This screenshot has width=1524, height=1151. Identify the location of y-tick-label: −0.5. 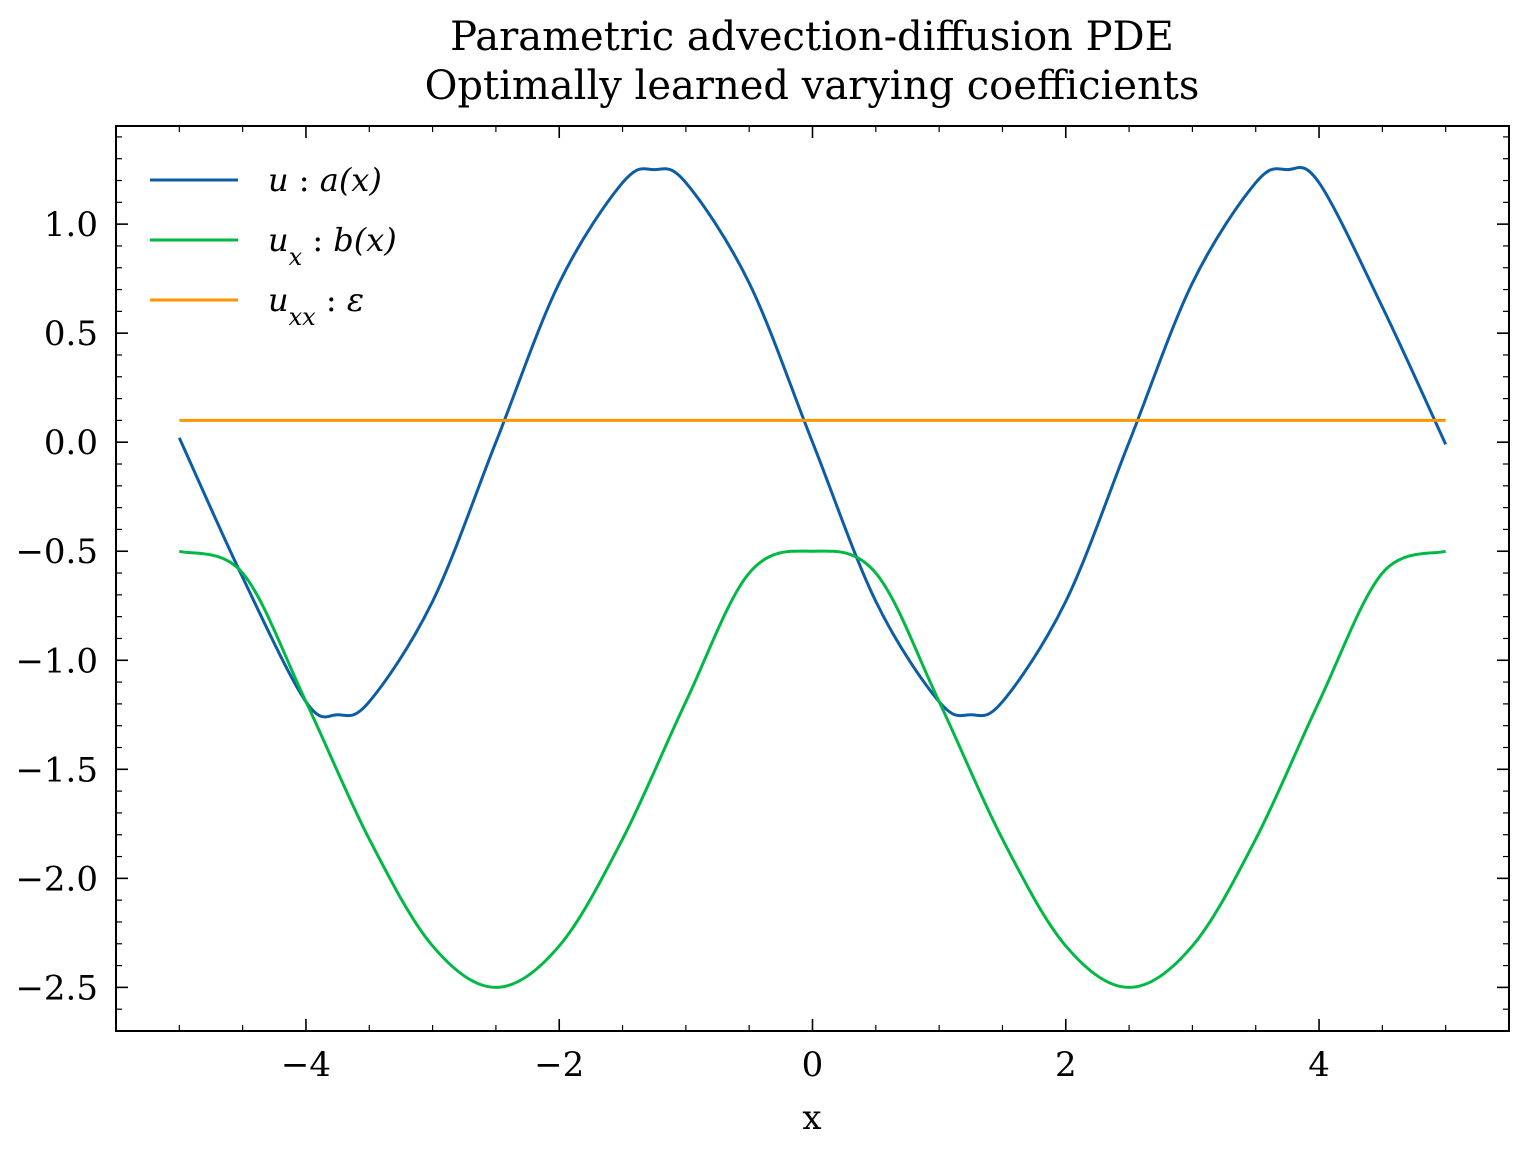
(56, 552).